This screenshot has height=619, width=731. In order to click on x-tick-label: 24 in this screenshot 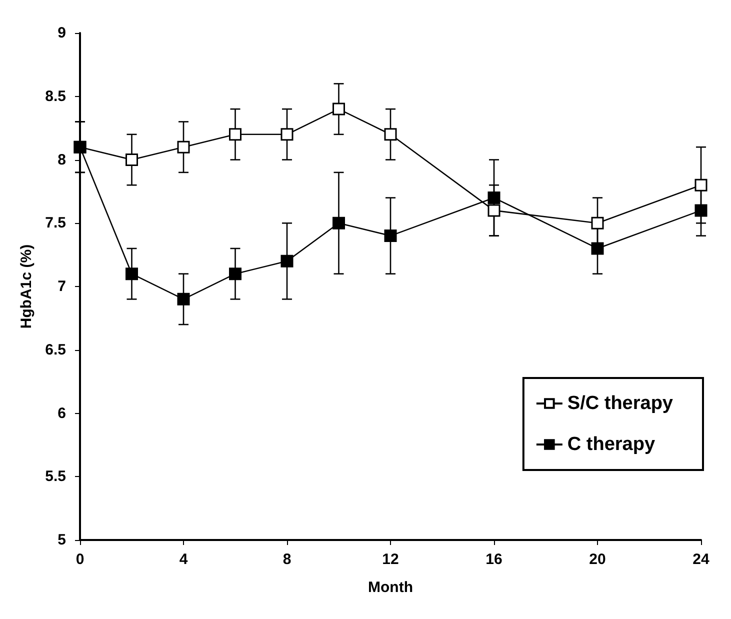, I will do `click(701, 559)`.